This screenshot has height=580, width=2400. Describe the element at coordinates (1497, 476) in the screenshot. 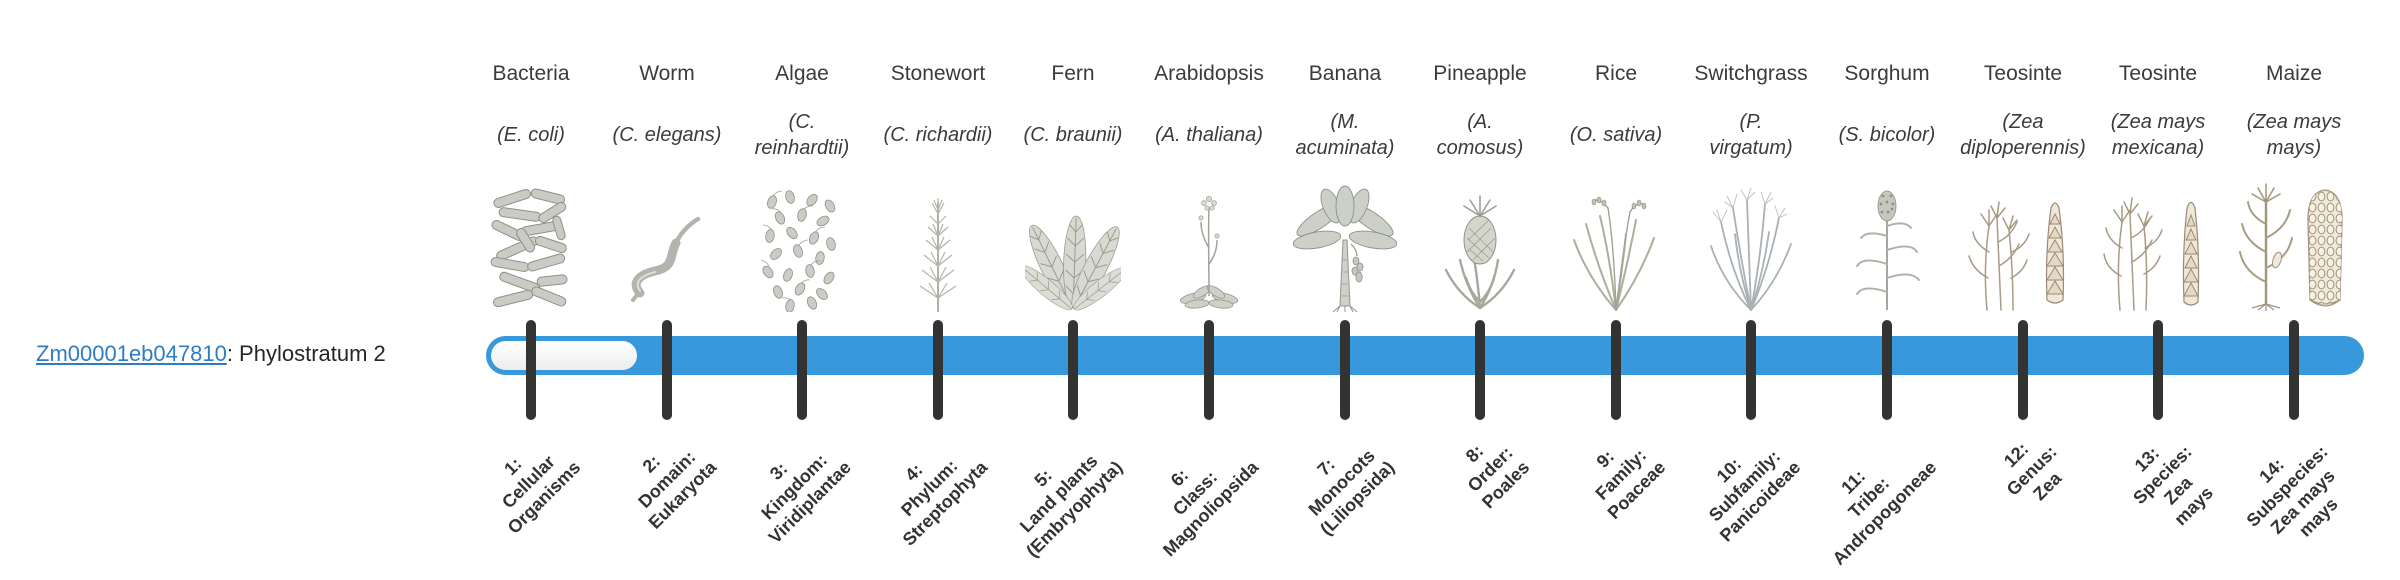

I see `stratum-label-8: 8: Order: Poales` at that location.